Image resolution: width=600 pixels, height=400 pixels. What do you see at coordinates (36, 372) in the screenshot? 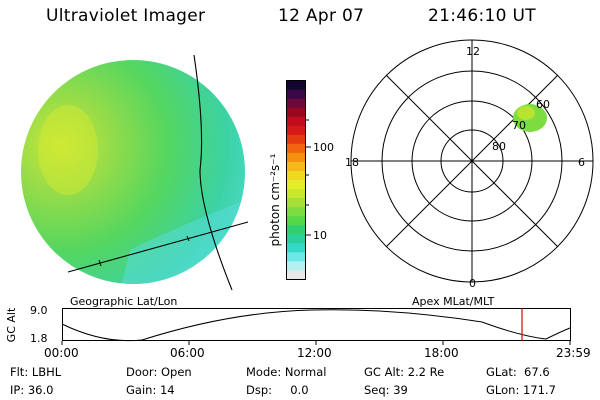
I see `filter-value: Flt: LBHL` at bounding box center [36, 372].